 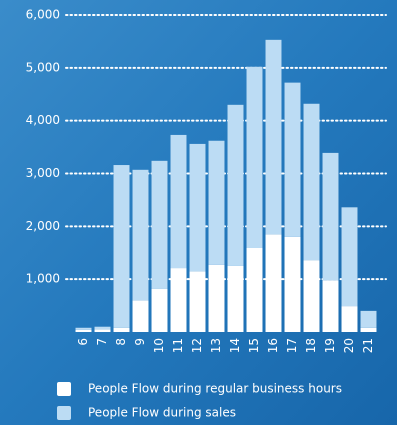 What do you see at coordinates (102, 342) in the screenshot?
I see `x-tick-label: 7` at bounding box center [102, 342].